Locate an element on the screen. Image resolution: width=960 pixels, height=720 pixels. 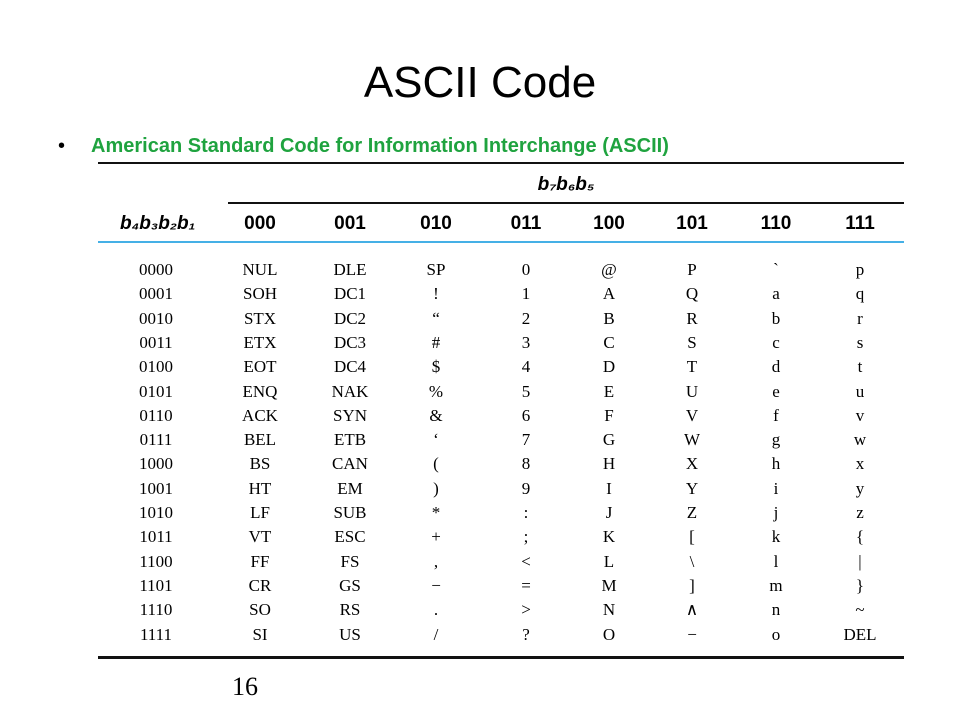
table-cell: DC4 is located at coordinates (350, 367).